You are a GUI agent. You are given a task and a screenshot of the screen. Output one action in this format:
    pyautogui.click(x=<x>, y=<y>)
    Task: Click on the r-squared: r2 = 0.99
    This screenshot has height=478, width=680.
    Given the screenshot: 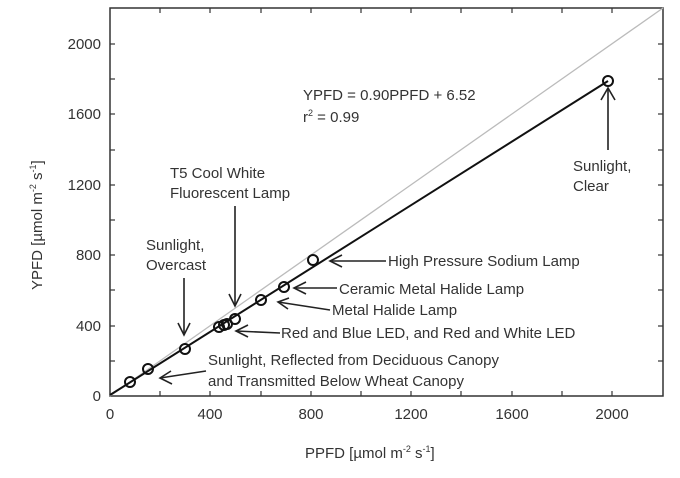 What is the action you would take?
    pyautogui.click(x=331, y=117)
    